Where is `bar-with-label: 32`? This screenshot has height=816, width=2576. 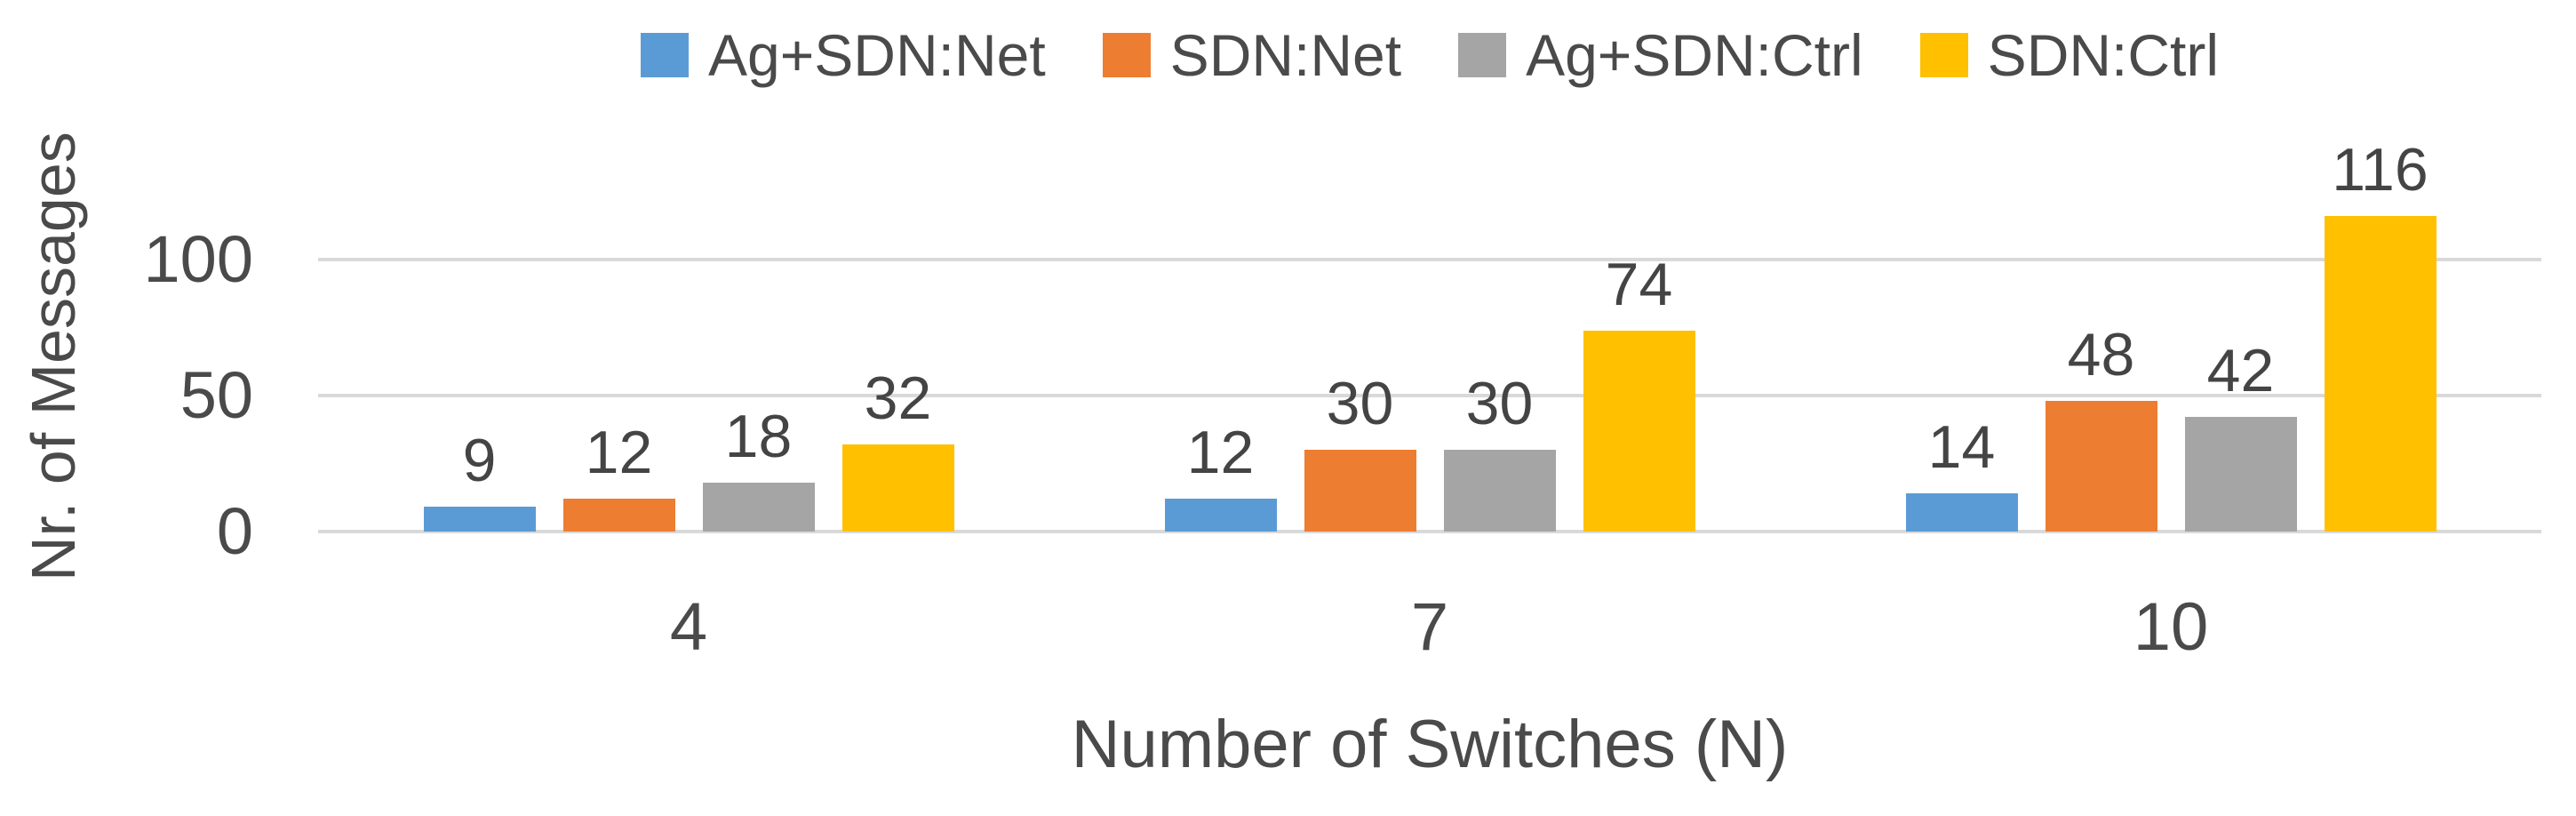
bar-with-label: 32 is located at coordinates (898, 324).